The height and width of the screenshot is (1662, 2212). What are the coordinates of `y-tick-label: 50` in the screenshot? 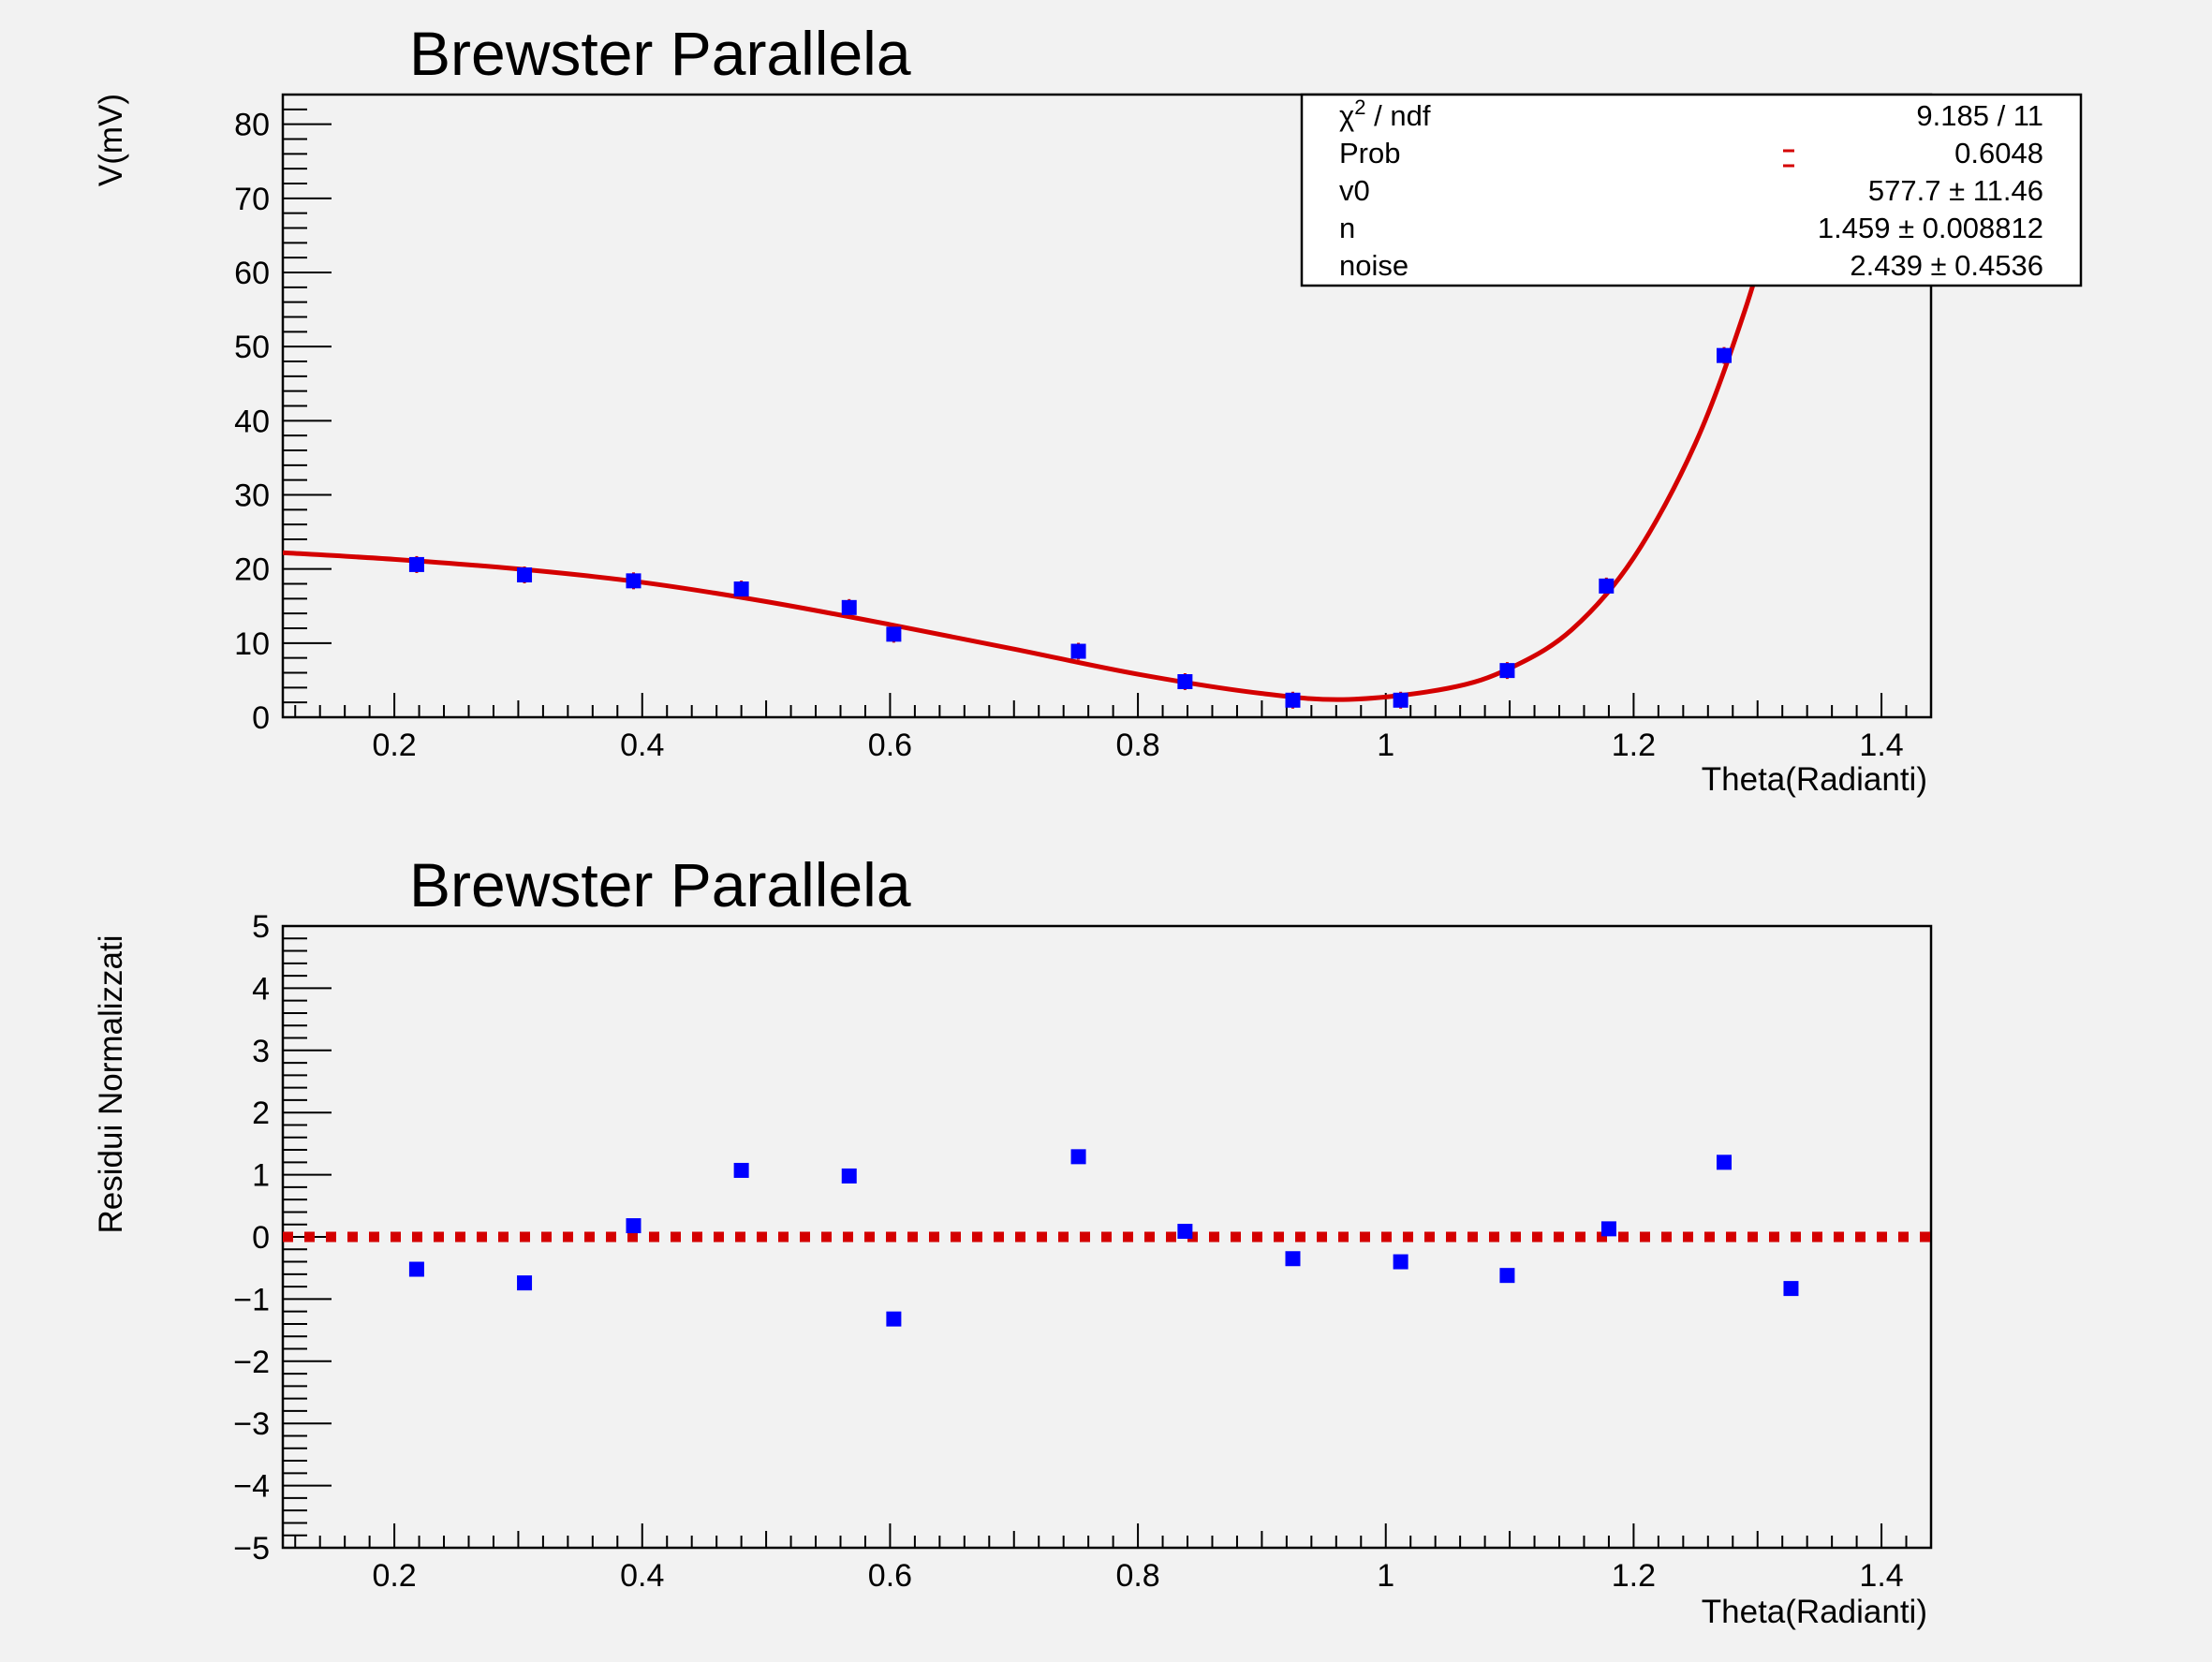 It's located at (252, 347).